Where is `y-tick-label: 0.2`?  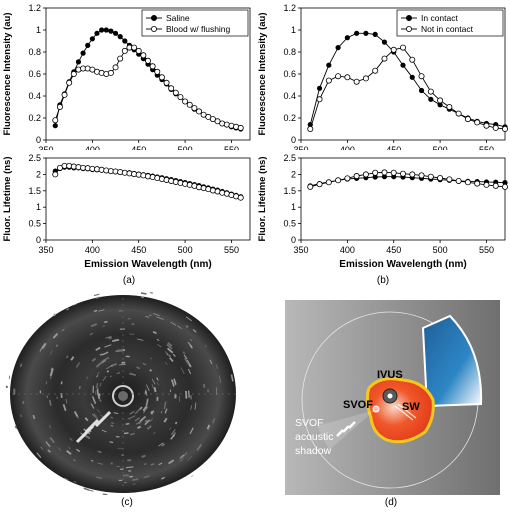
y-tick-label: 0.2 is located at coordinates (34, 118).